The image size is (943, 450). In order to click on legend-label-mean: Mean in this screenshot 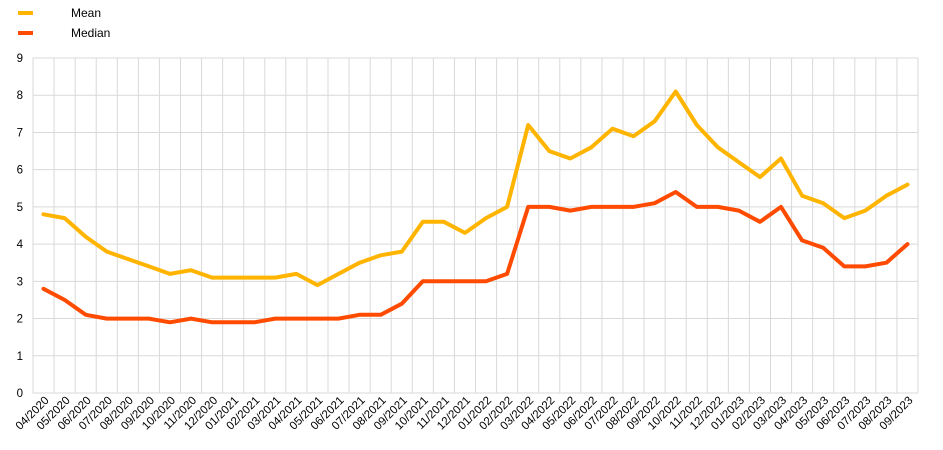, I will do `click(86, 13)`.